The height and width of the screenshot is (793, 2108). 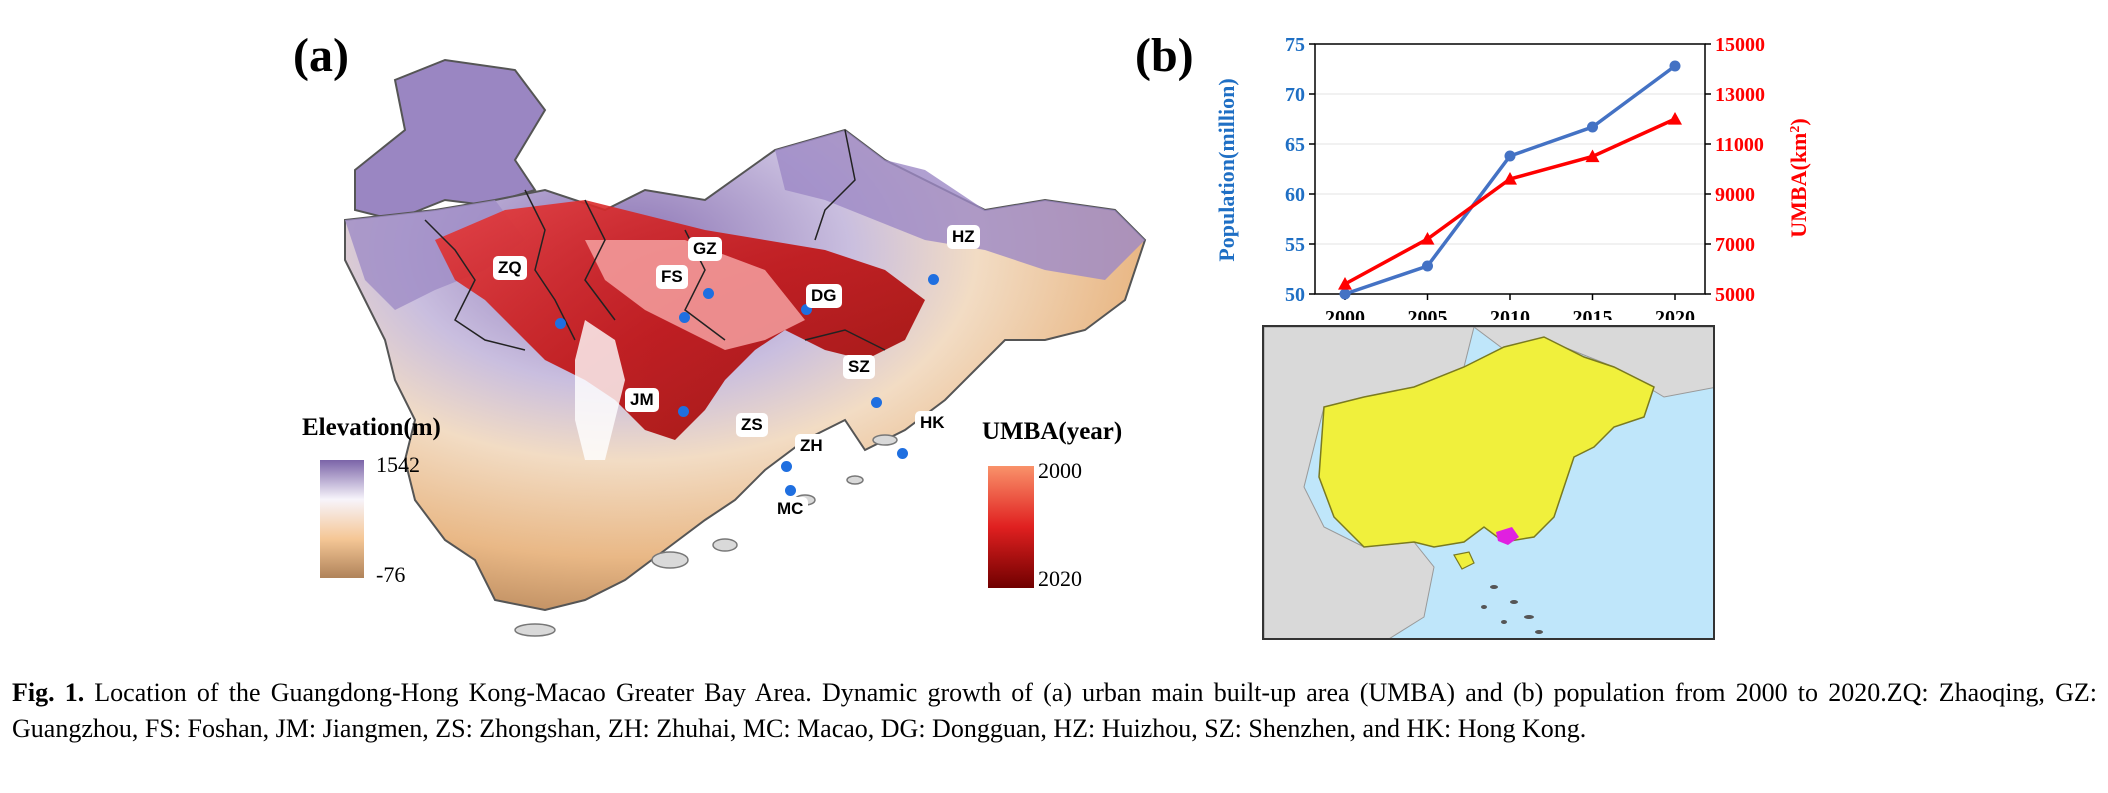 I want to click on left-tick-label-5: 75, so click(x=1295, y=45).